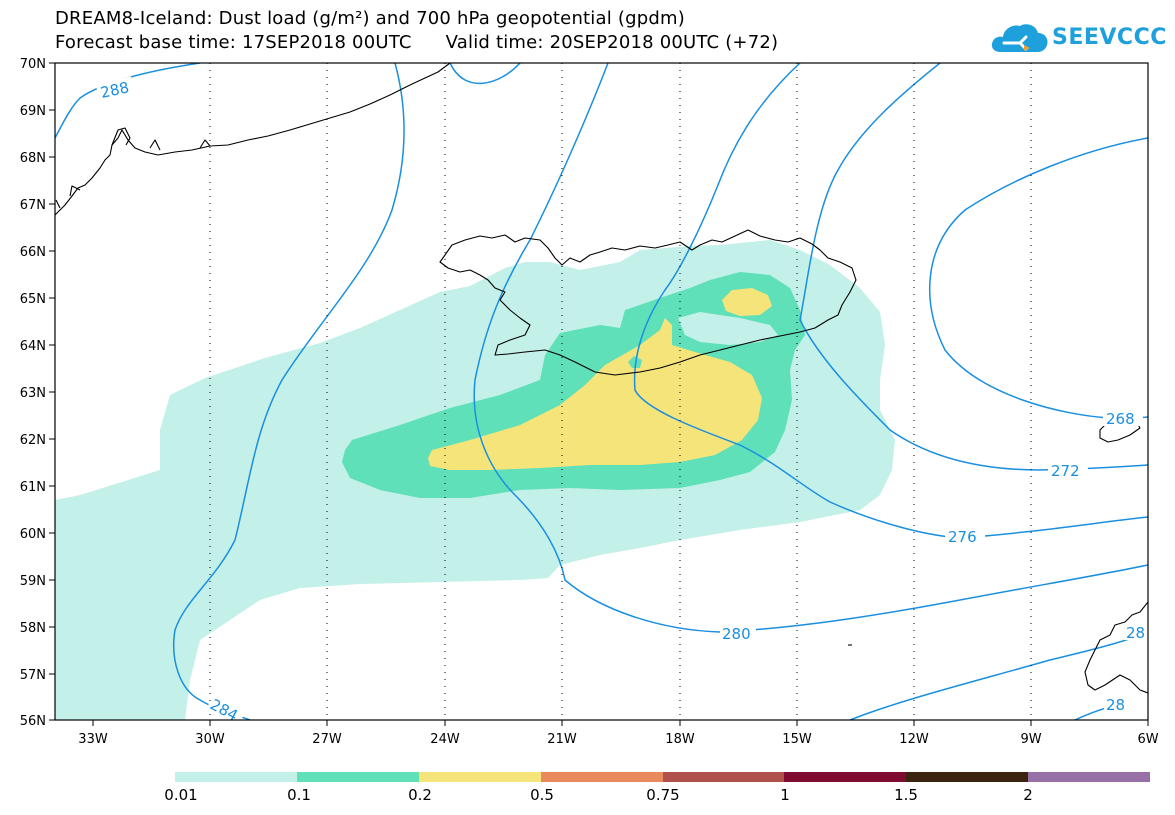 This screenshot has width=1175, height=815. I want to click on lat-label: 60N, so click(33, 534).